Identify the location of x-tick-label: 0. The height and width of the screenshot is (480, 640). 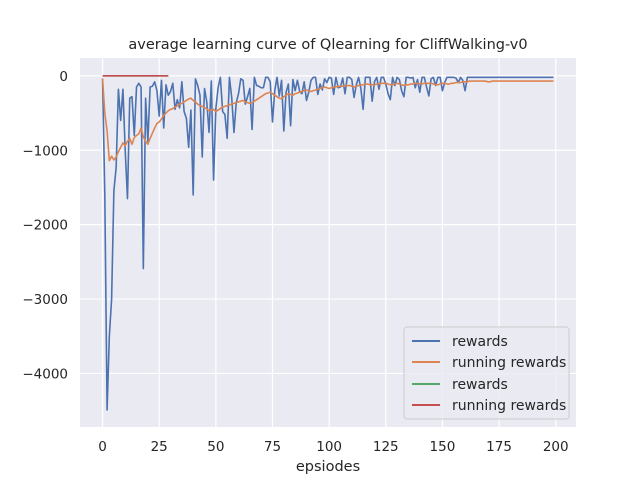
(102, 447).